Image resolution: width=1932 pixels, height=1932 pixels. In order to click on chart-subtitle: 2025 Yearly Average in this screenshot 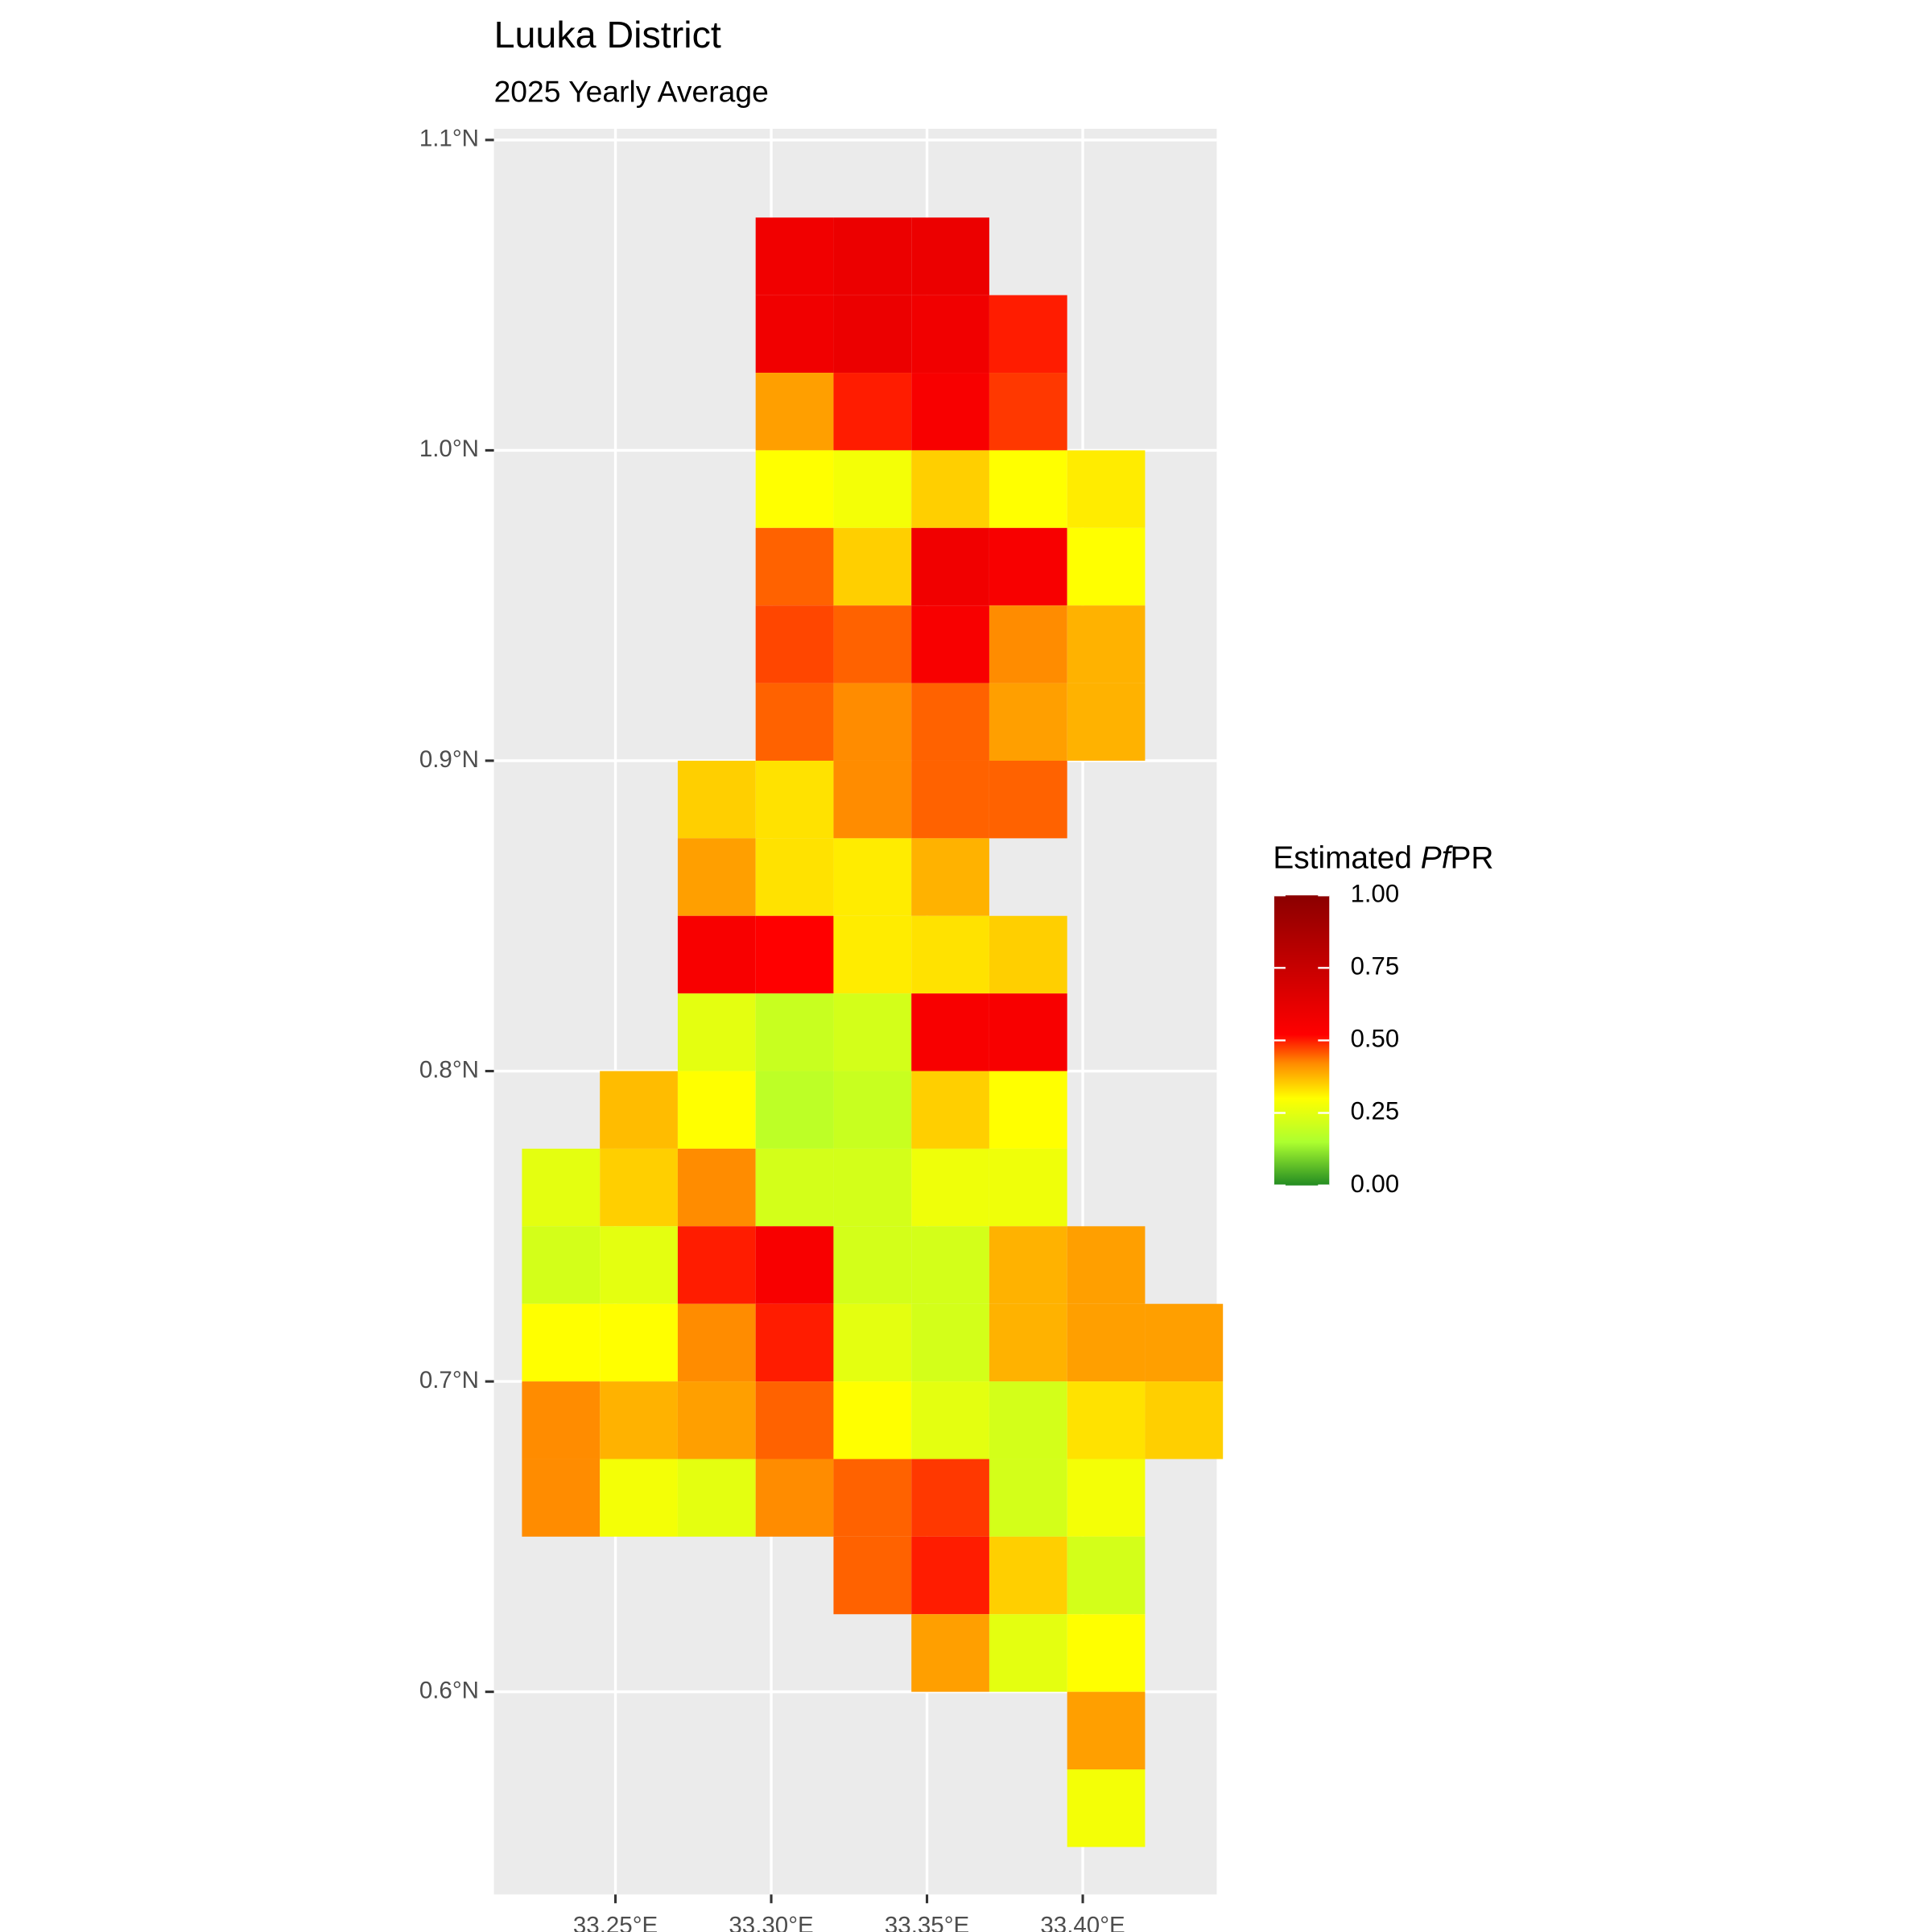, I will do `click(631, 91)`.